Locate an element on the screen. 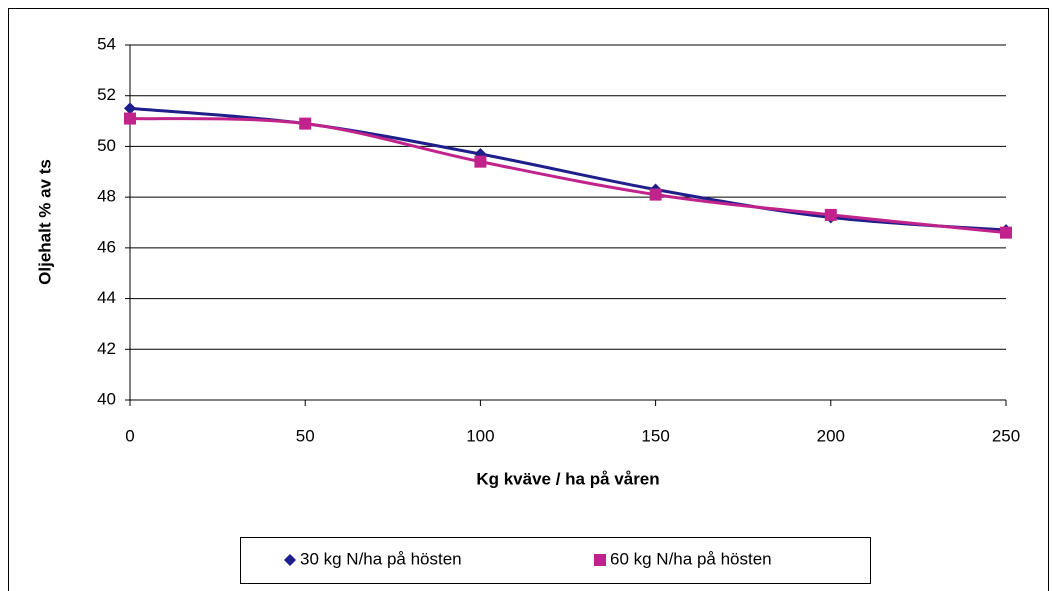 The image size is (1052, 591). x-tick-label: 100 is located at coordinates (480, 435).